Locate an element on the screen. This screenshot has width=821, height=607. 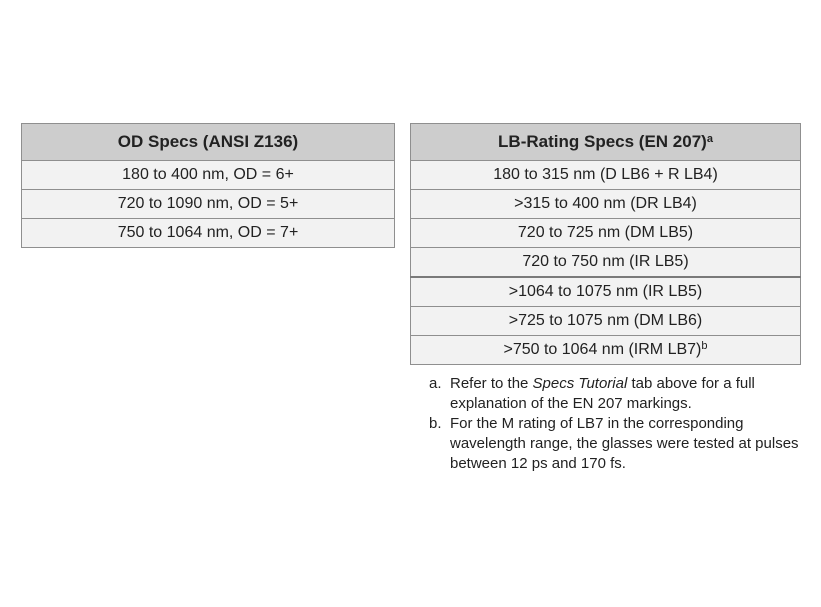
table-row: 750 to 1064 nm, OD = 7+ is located at coordinates (208, 233).